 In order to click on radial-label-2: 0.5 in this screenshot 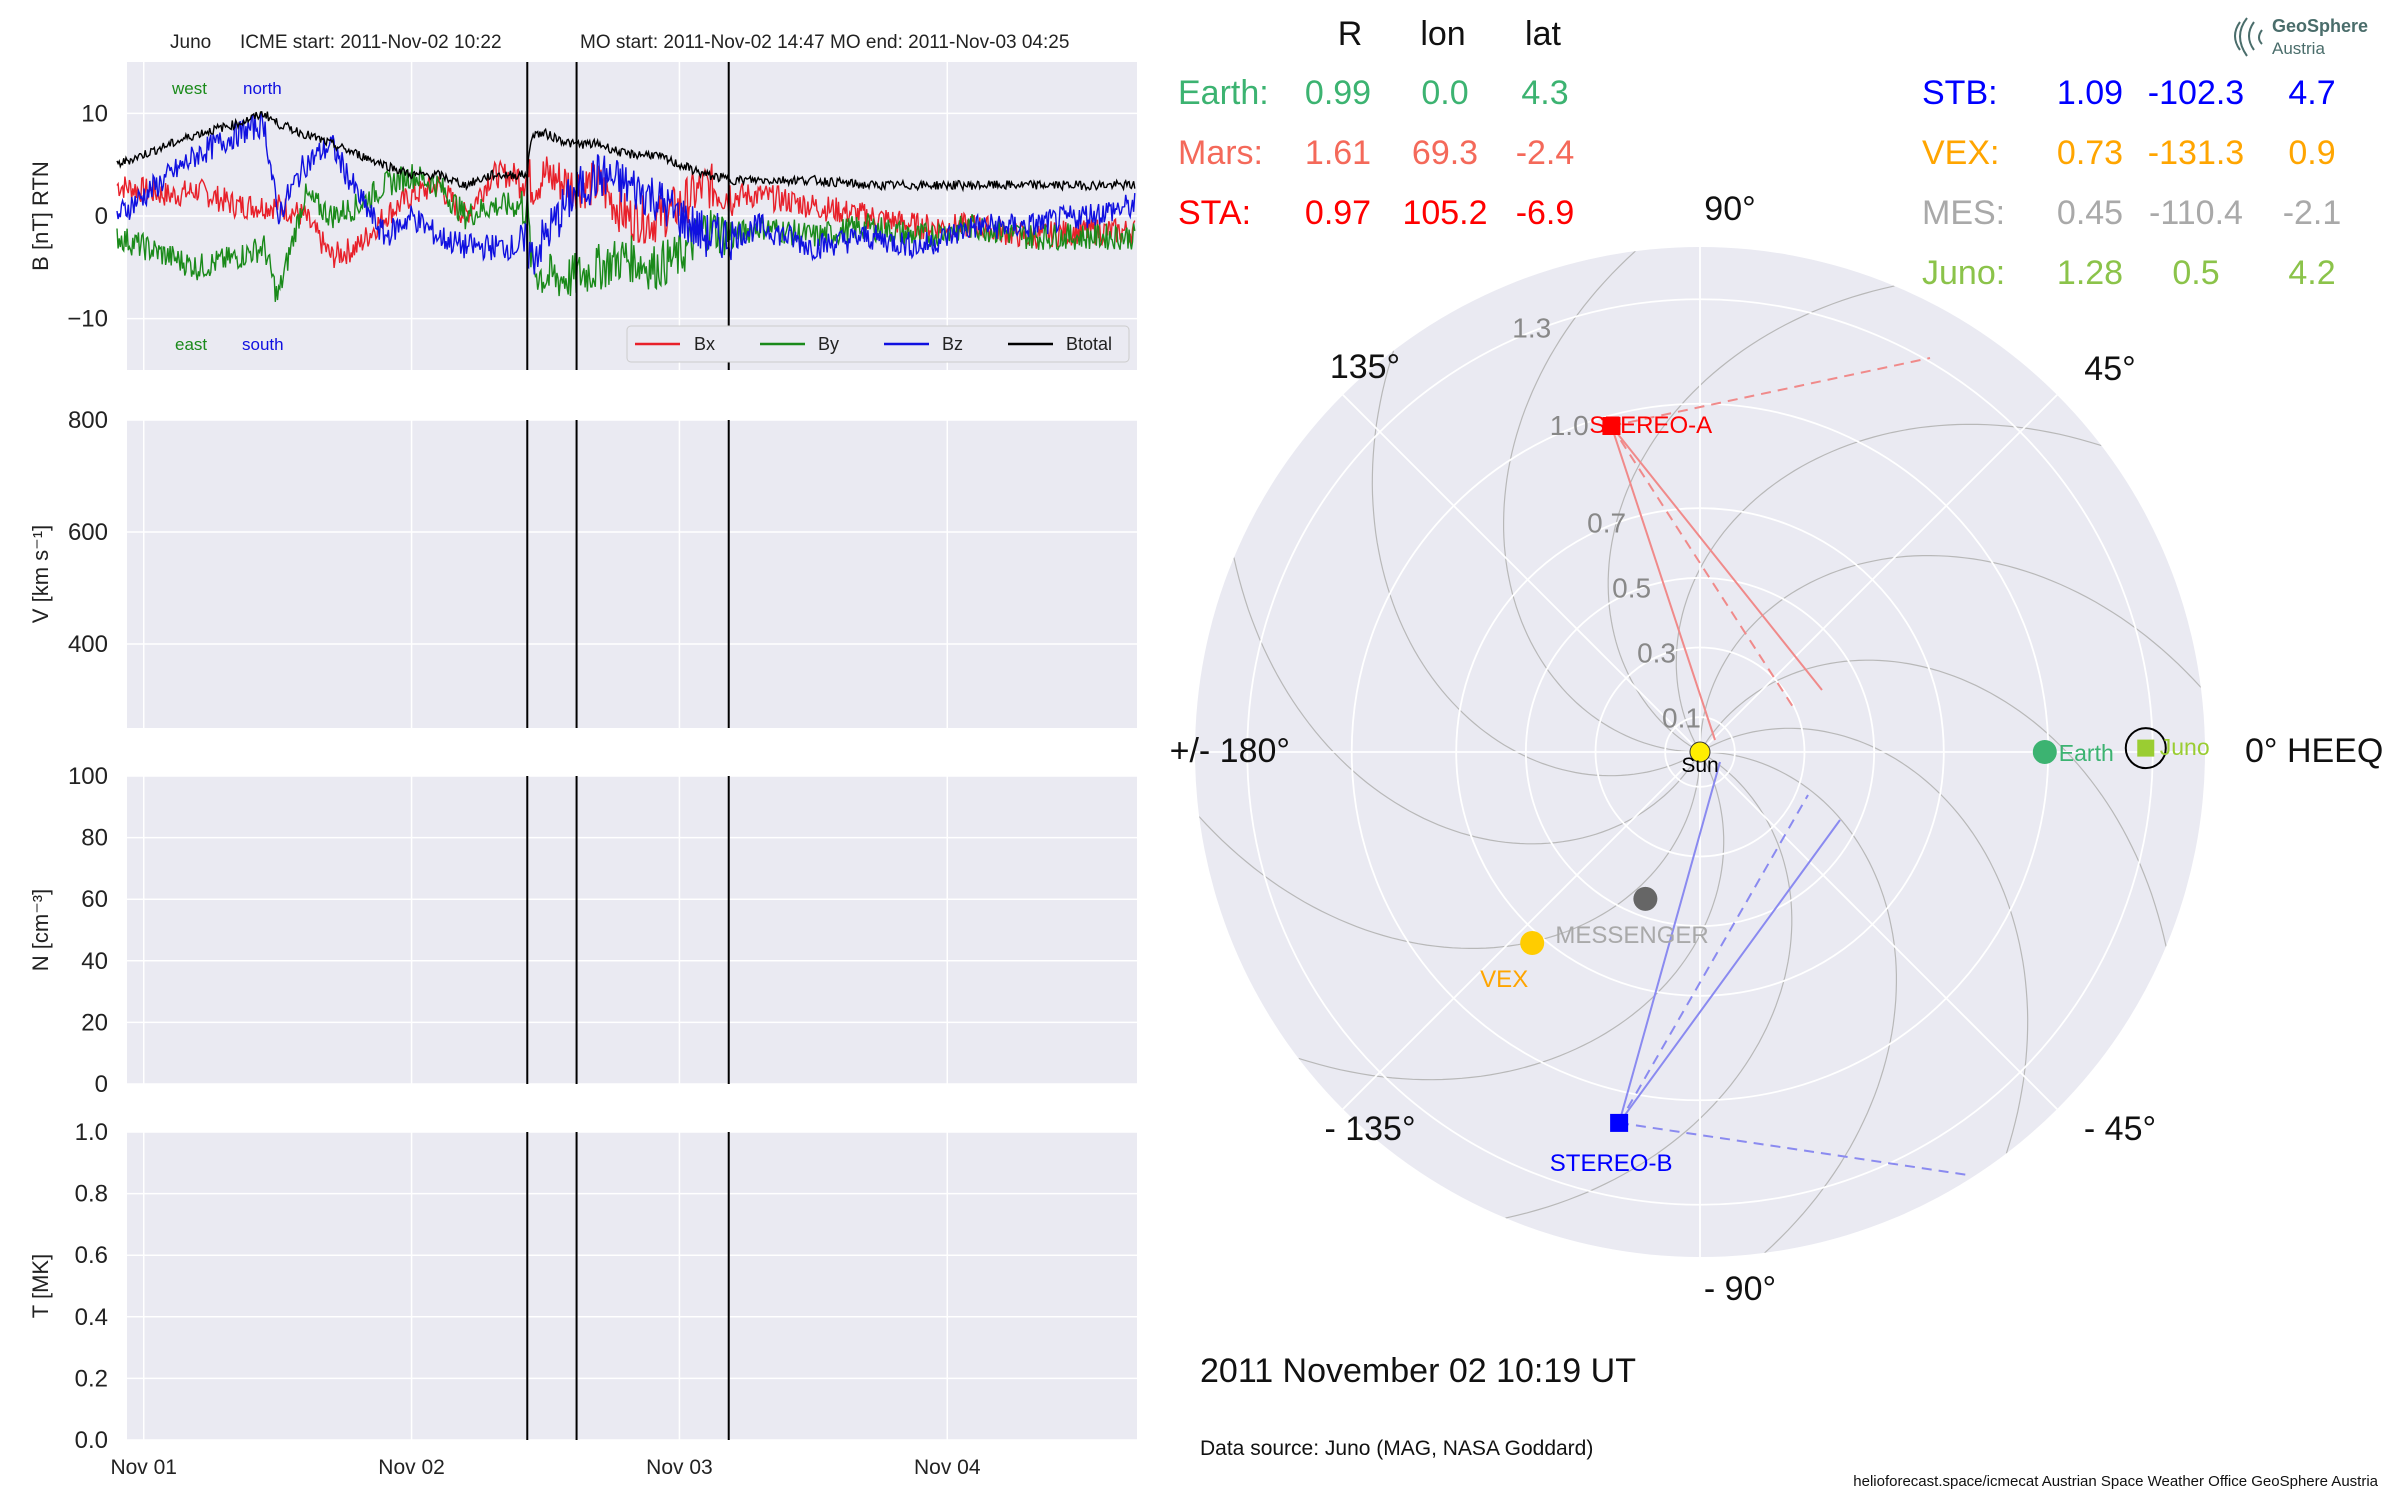, I will do `click(1631, 587)`.